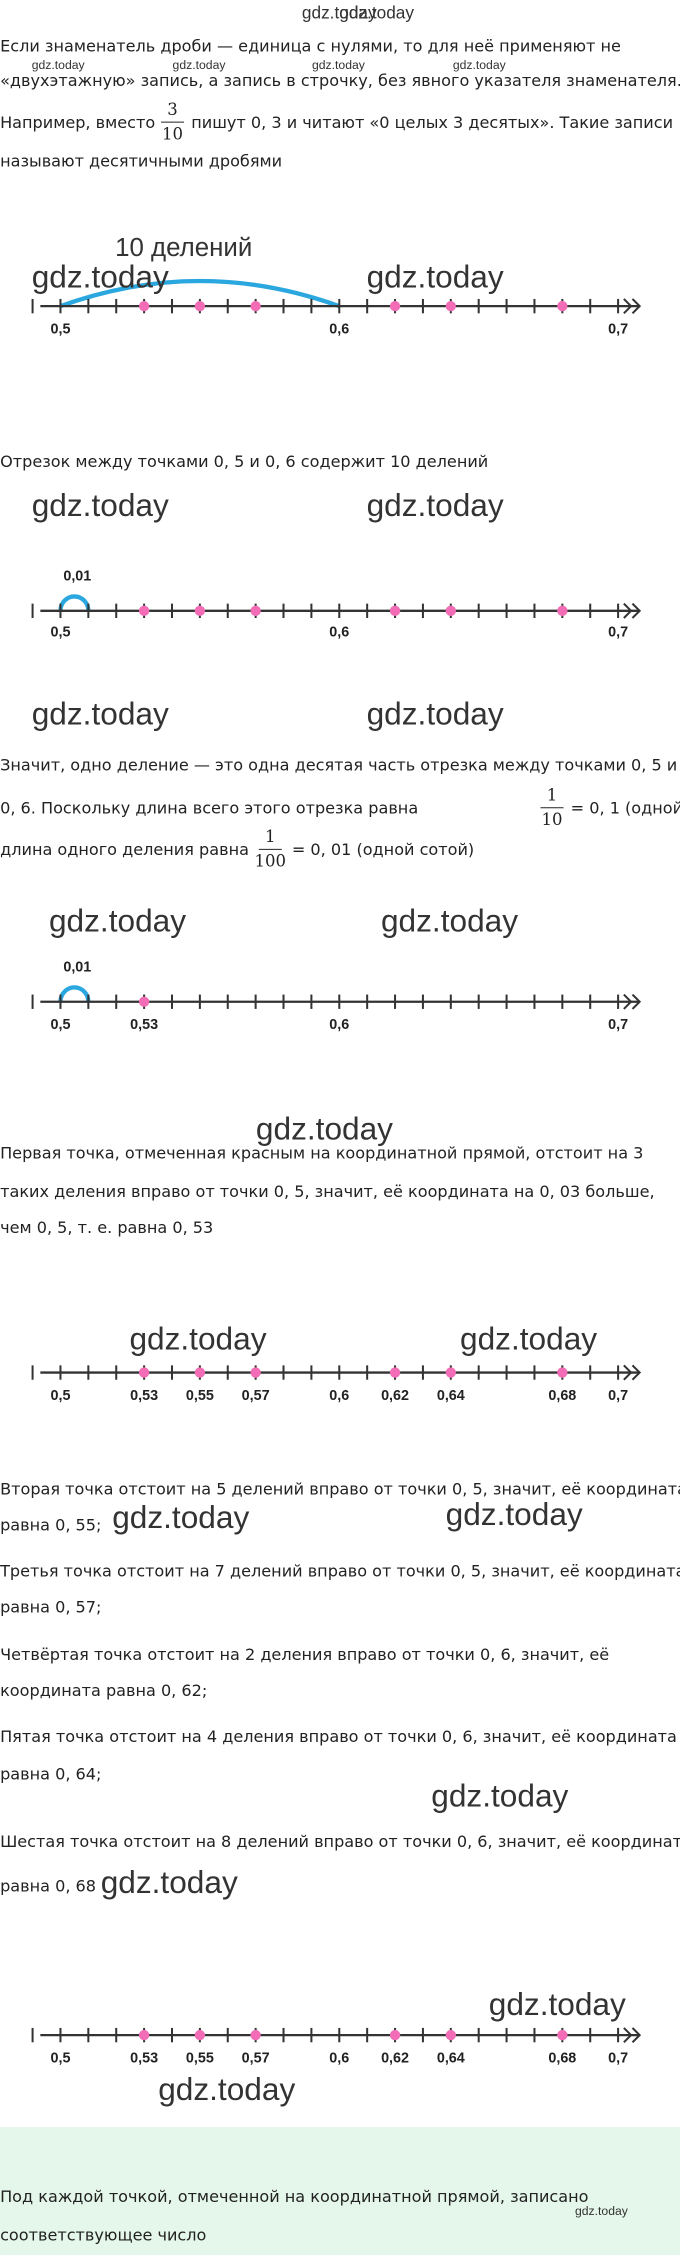 The height and width of the screenshot is (2255, 680). What do you see at coordinates (383, 849) in the screenshot?
I see `text-line: = 0, 01 (одной сотой)` at bounding box center [383, 849].